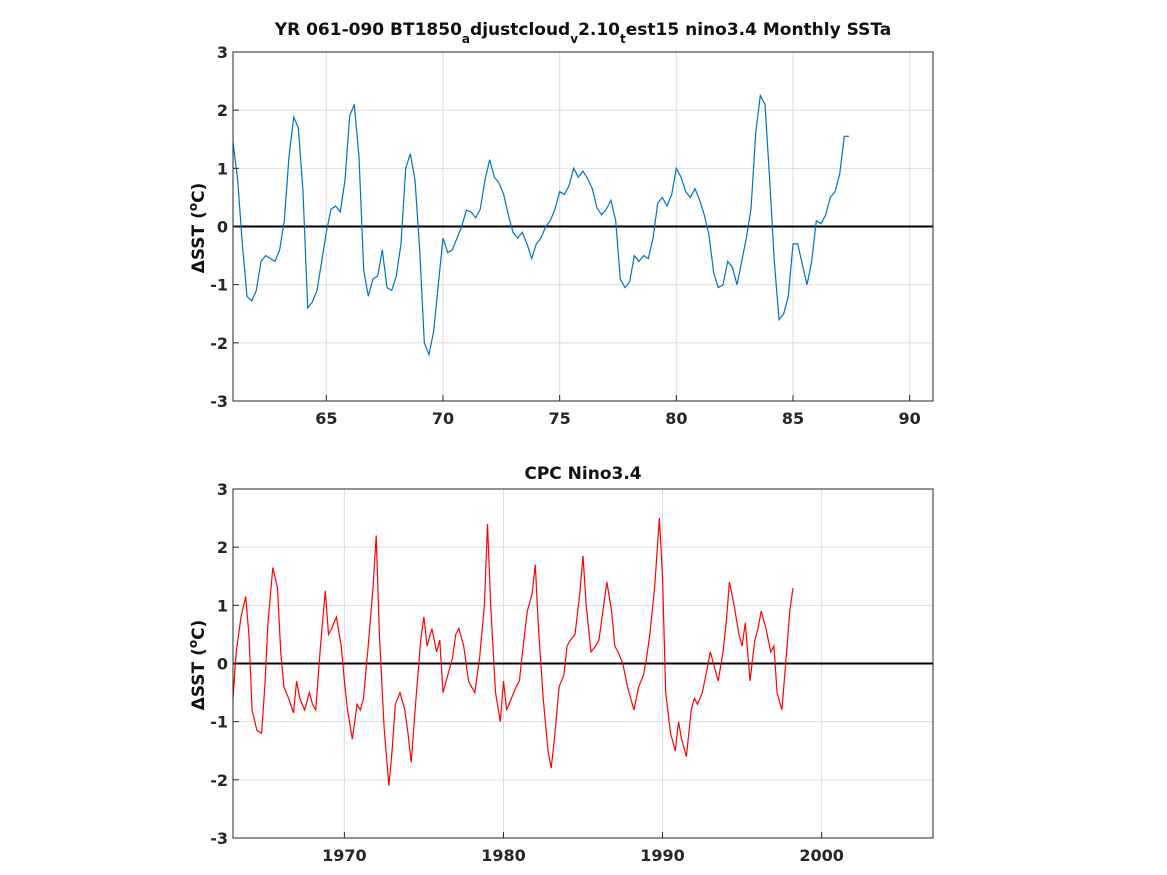 This screenshot has height=875, width=1167. I want to click on panel-top-y-ticks: -3 -2 -1 0 1 2 3, so click(224, 227).